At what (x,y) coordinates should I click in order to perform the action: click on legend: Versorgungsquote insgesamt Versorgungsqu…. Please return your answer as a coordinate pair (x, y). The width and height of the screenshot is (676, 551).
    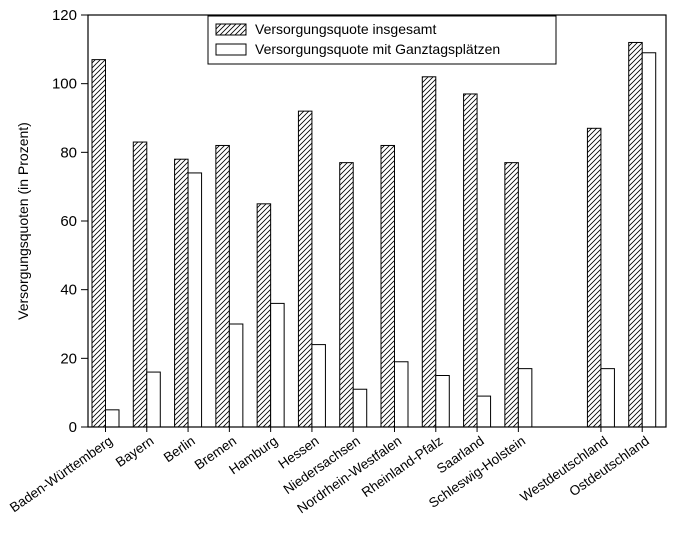
    Looking at the image, I should click on (382, 40).